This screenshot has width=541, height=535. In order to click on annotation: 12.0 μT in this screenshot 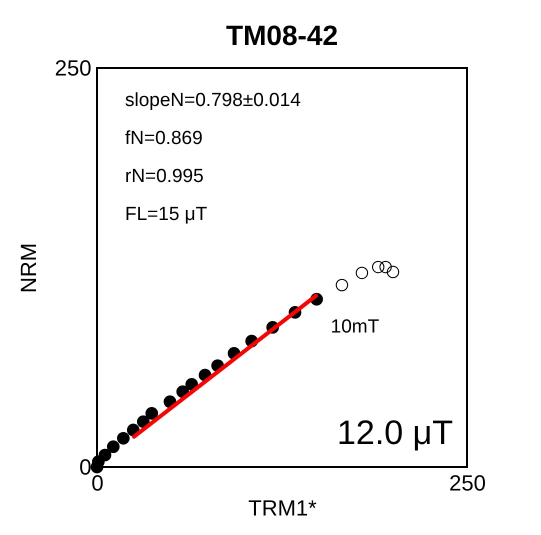, I will do `click(395, 433)`.